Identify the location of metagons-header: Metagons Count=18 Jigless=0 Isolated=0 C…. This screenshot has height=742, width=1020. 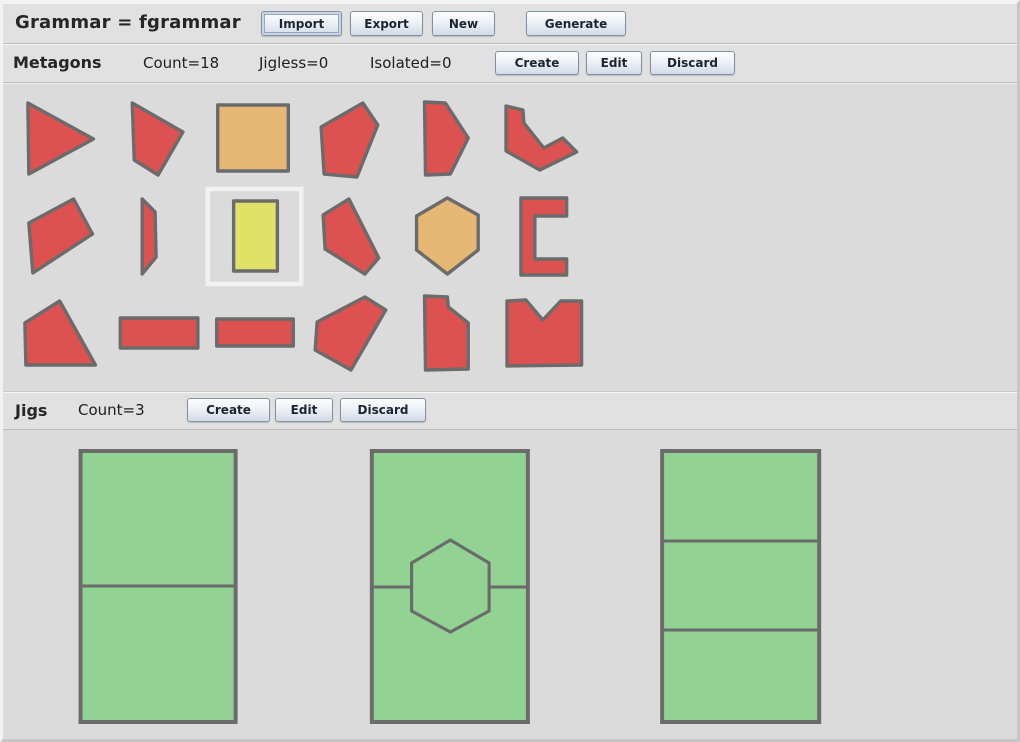
(510, 63).